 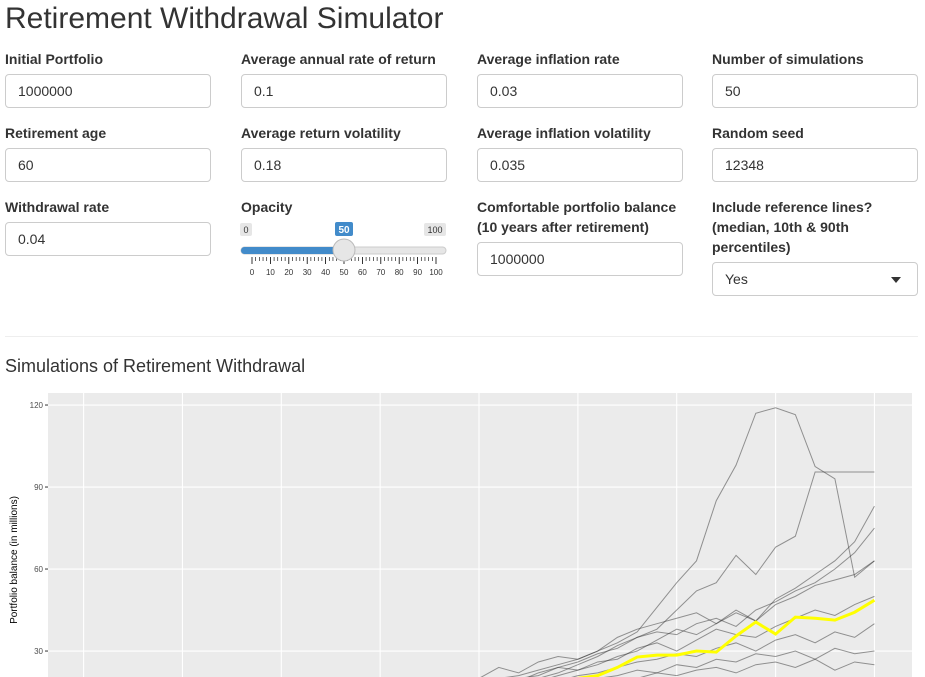 I want to click on text-input: 0.04, so click(x=108, y=239).